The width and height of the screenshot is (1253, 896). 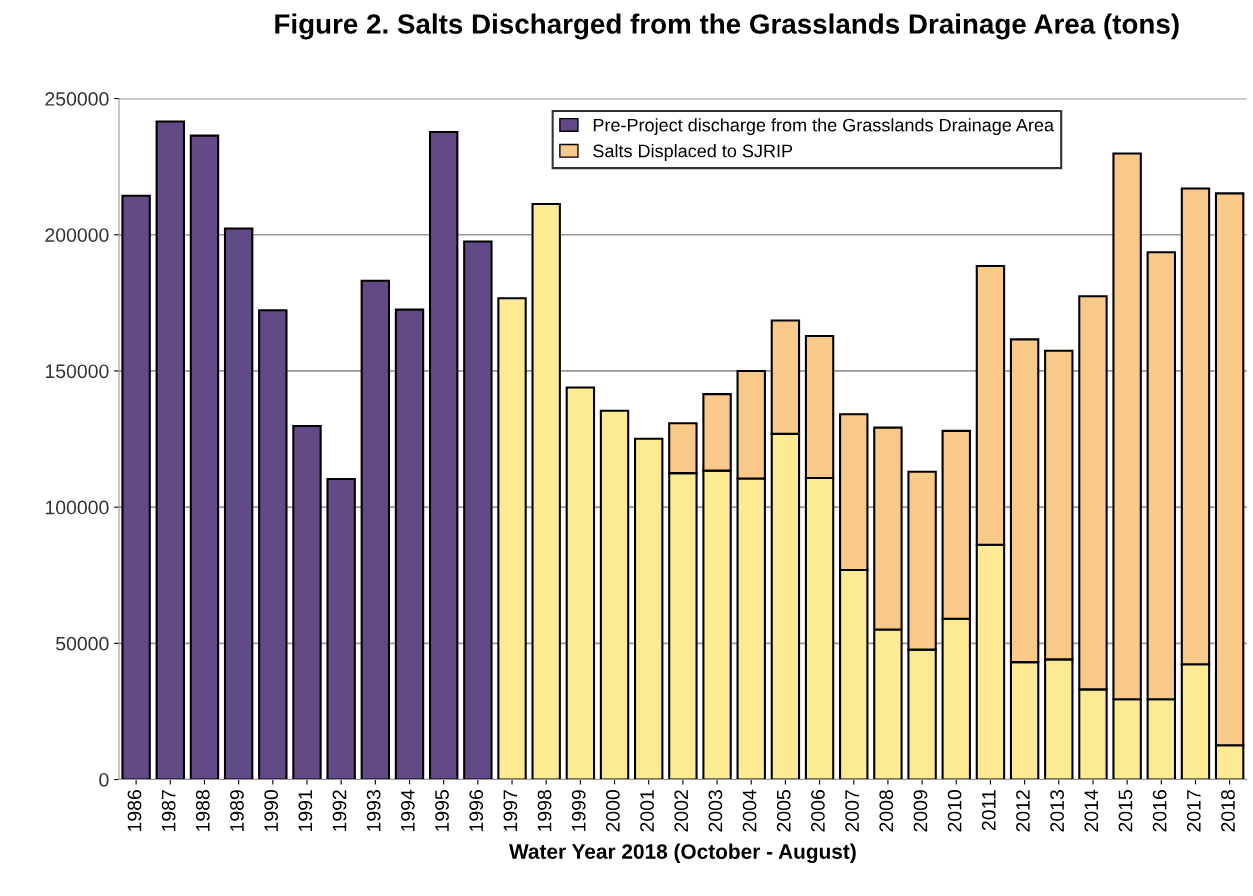 What do you see at coordinates (1228, 811) in the screenshot?
I see `x-tick-label: 2018` at bounding box center [1228, 811].